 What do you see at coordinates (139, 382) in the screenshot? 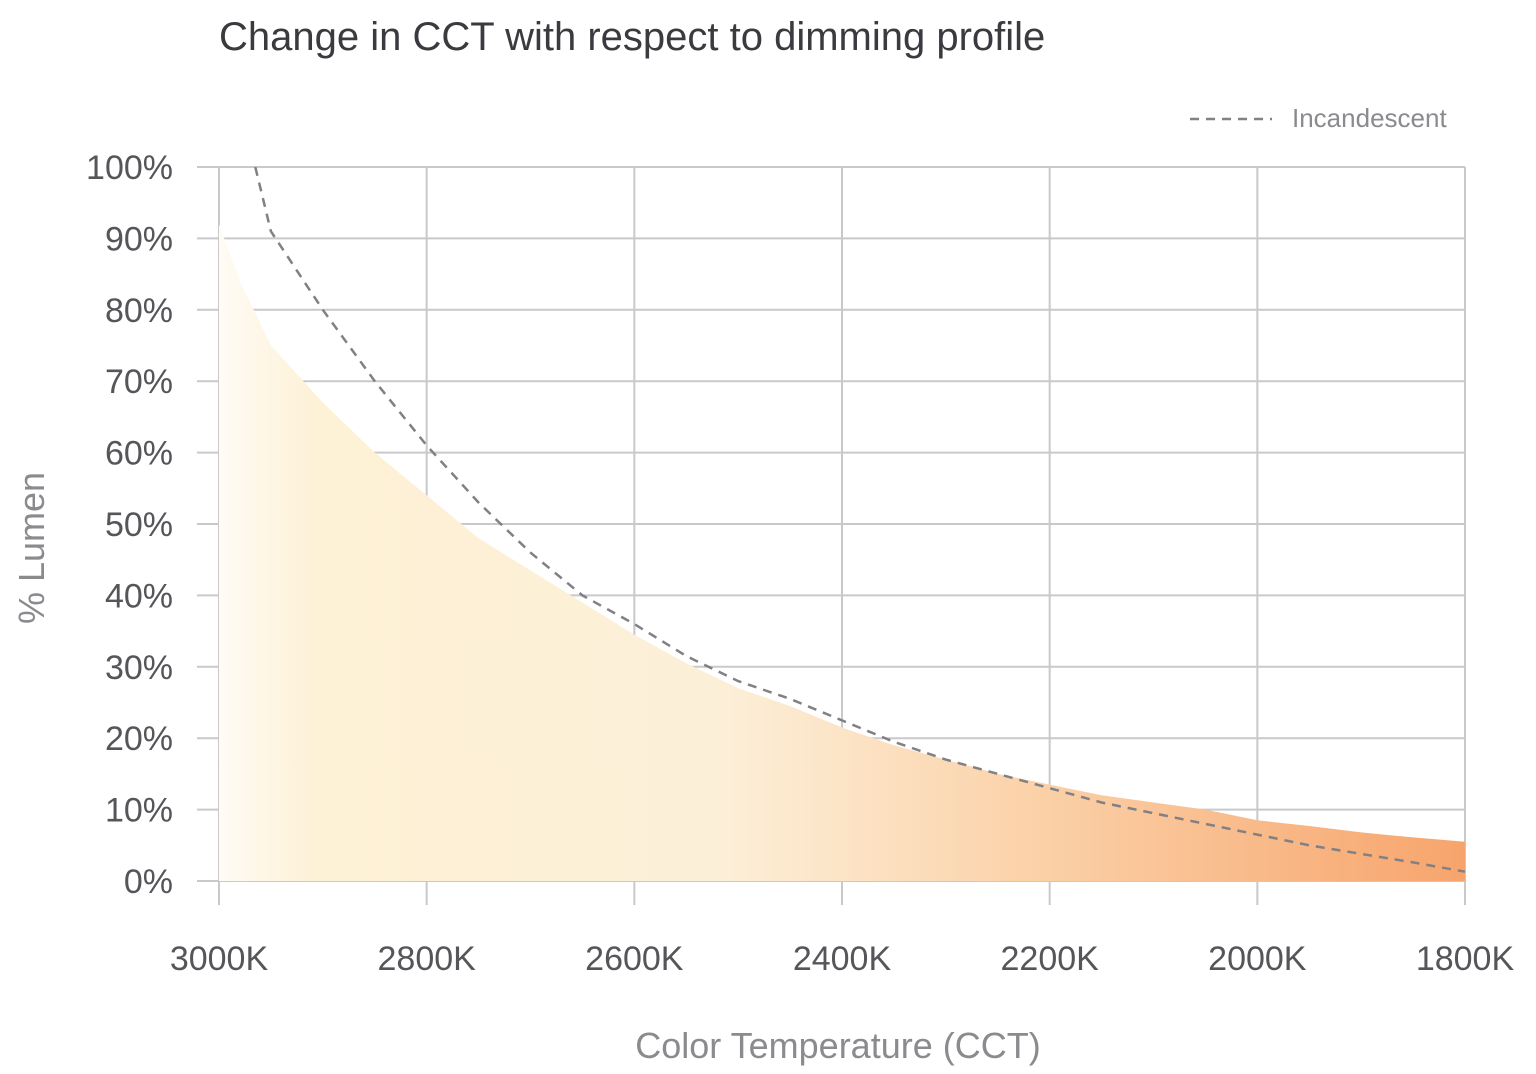
I see `y-tick-label-70pct: 70%` at bounding box center [139, 382].